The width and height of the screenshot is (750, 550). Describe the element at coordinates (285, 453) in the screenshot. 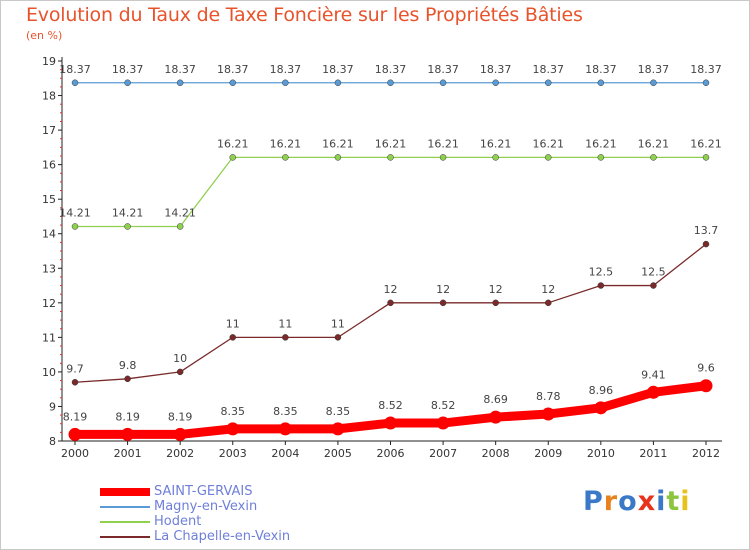

I see `x-tick-label: 2004` at that location.